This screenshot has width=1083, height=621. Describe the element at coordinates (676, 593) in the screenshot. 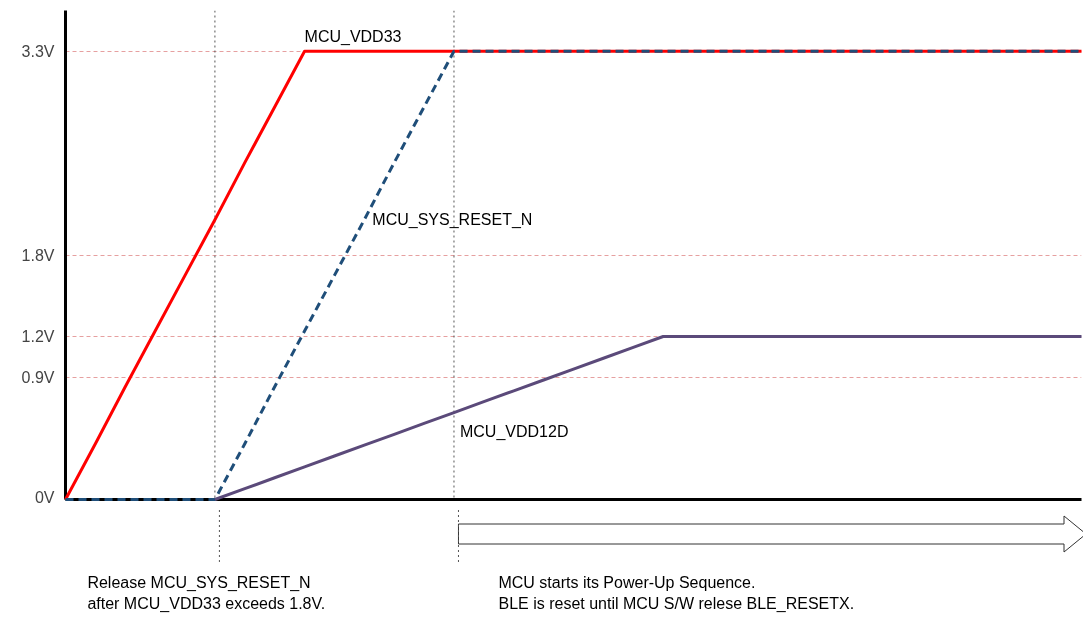

I see `text: MCU starts its Power-Up Sequence. BLE is reset until MCU S/W relese BLE_RESETX.` at that location.